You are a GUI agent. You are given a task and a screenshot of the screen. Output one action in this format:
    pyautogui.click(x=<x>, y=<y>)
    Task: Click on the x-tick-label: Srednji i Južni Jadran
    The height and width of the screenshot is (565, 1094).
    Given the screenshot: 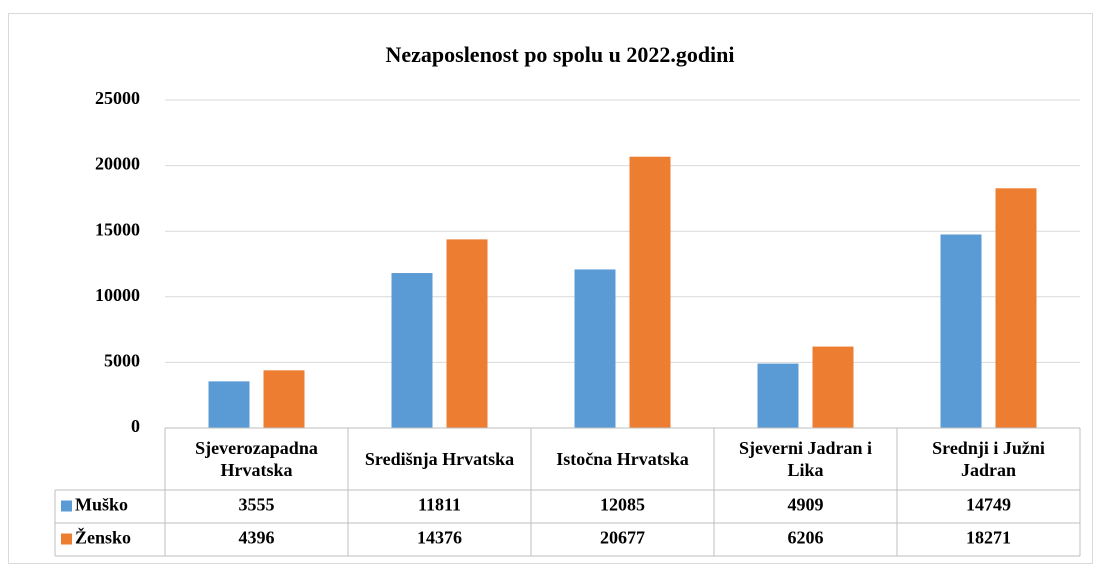 What is the action you would take?
    pyautogui.click(x=988, y=459)
    